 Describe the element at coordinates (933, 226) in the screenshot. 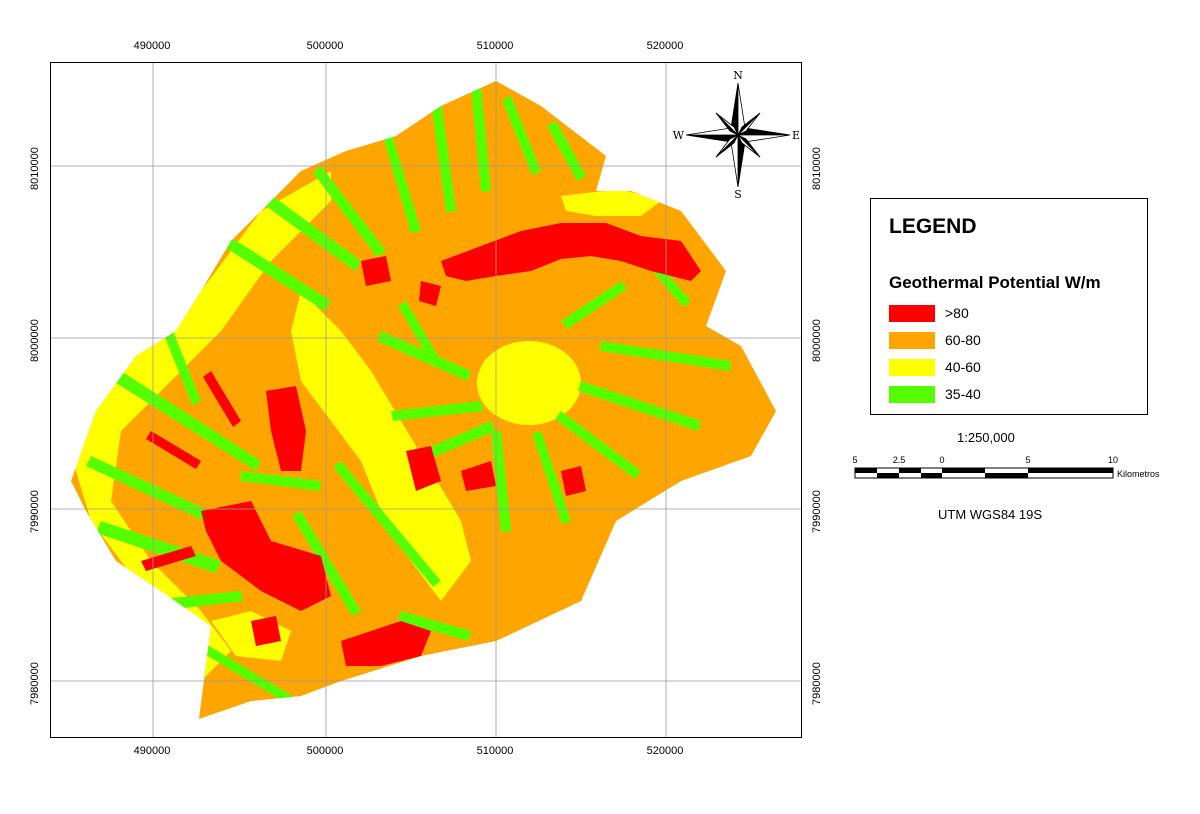

I see `legend-title: LEGEND` at that location.